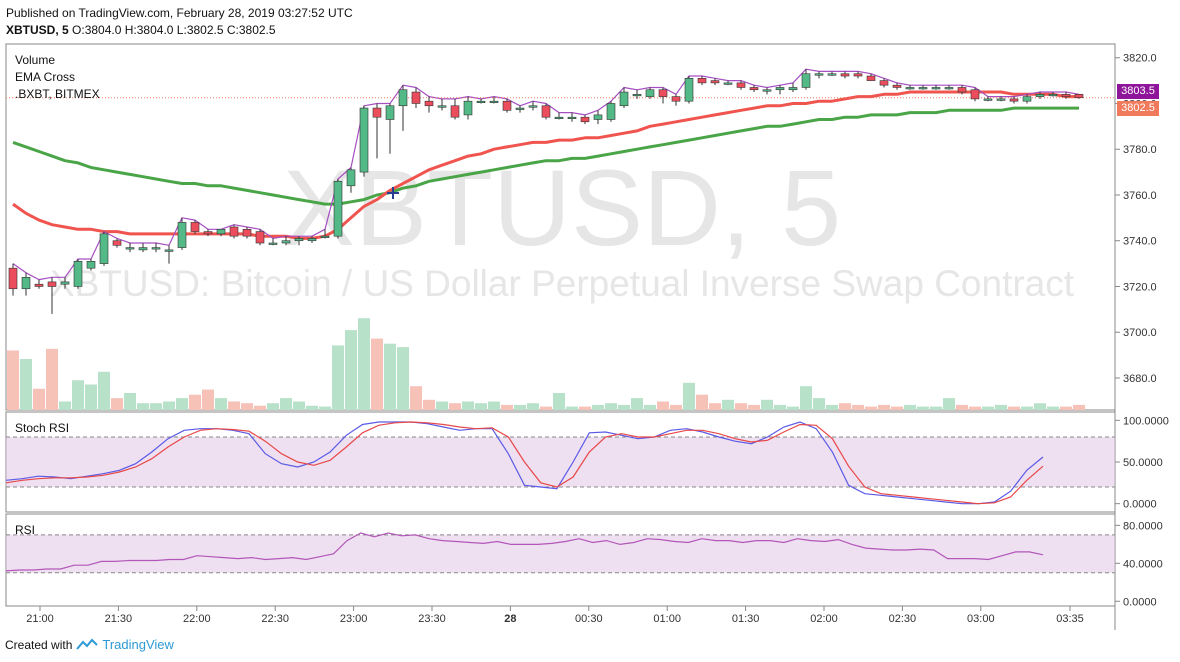 The width and height of the screenshot is (1180, 662). What do you see at coordinates (1070, 619) in the screenshot?
I see `time-tick-label: 03:35` at bounding box center [1070, 619].